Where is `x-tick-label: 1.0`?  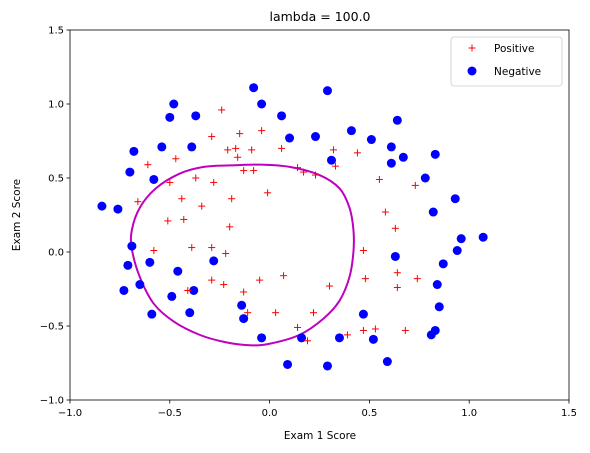 x-tick-label: 1.0 is located at coordinates (469, 413).